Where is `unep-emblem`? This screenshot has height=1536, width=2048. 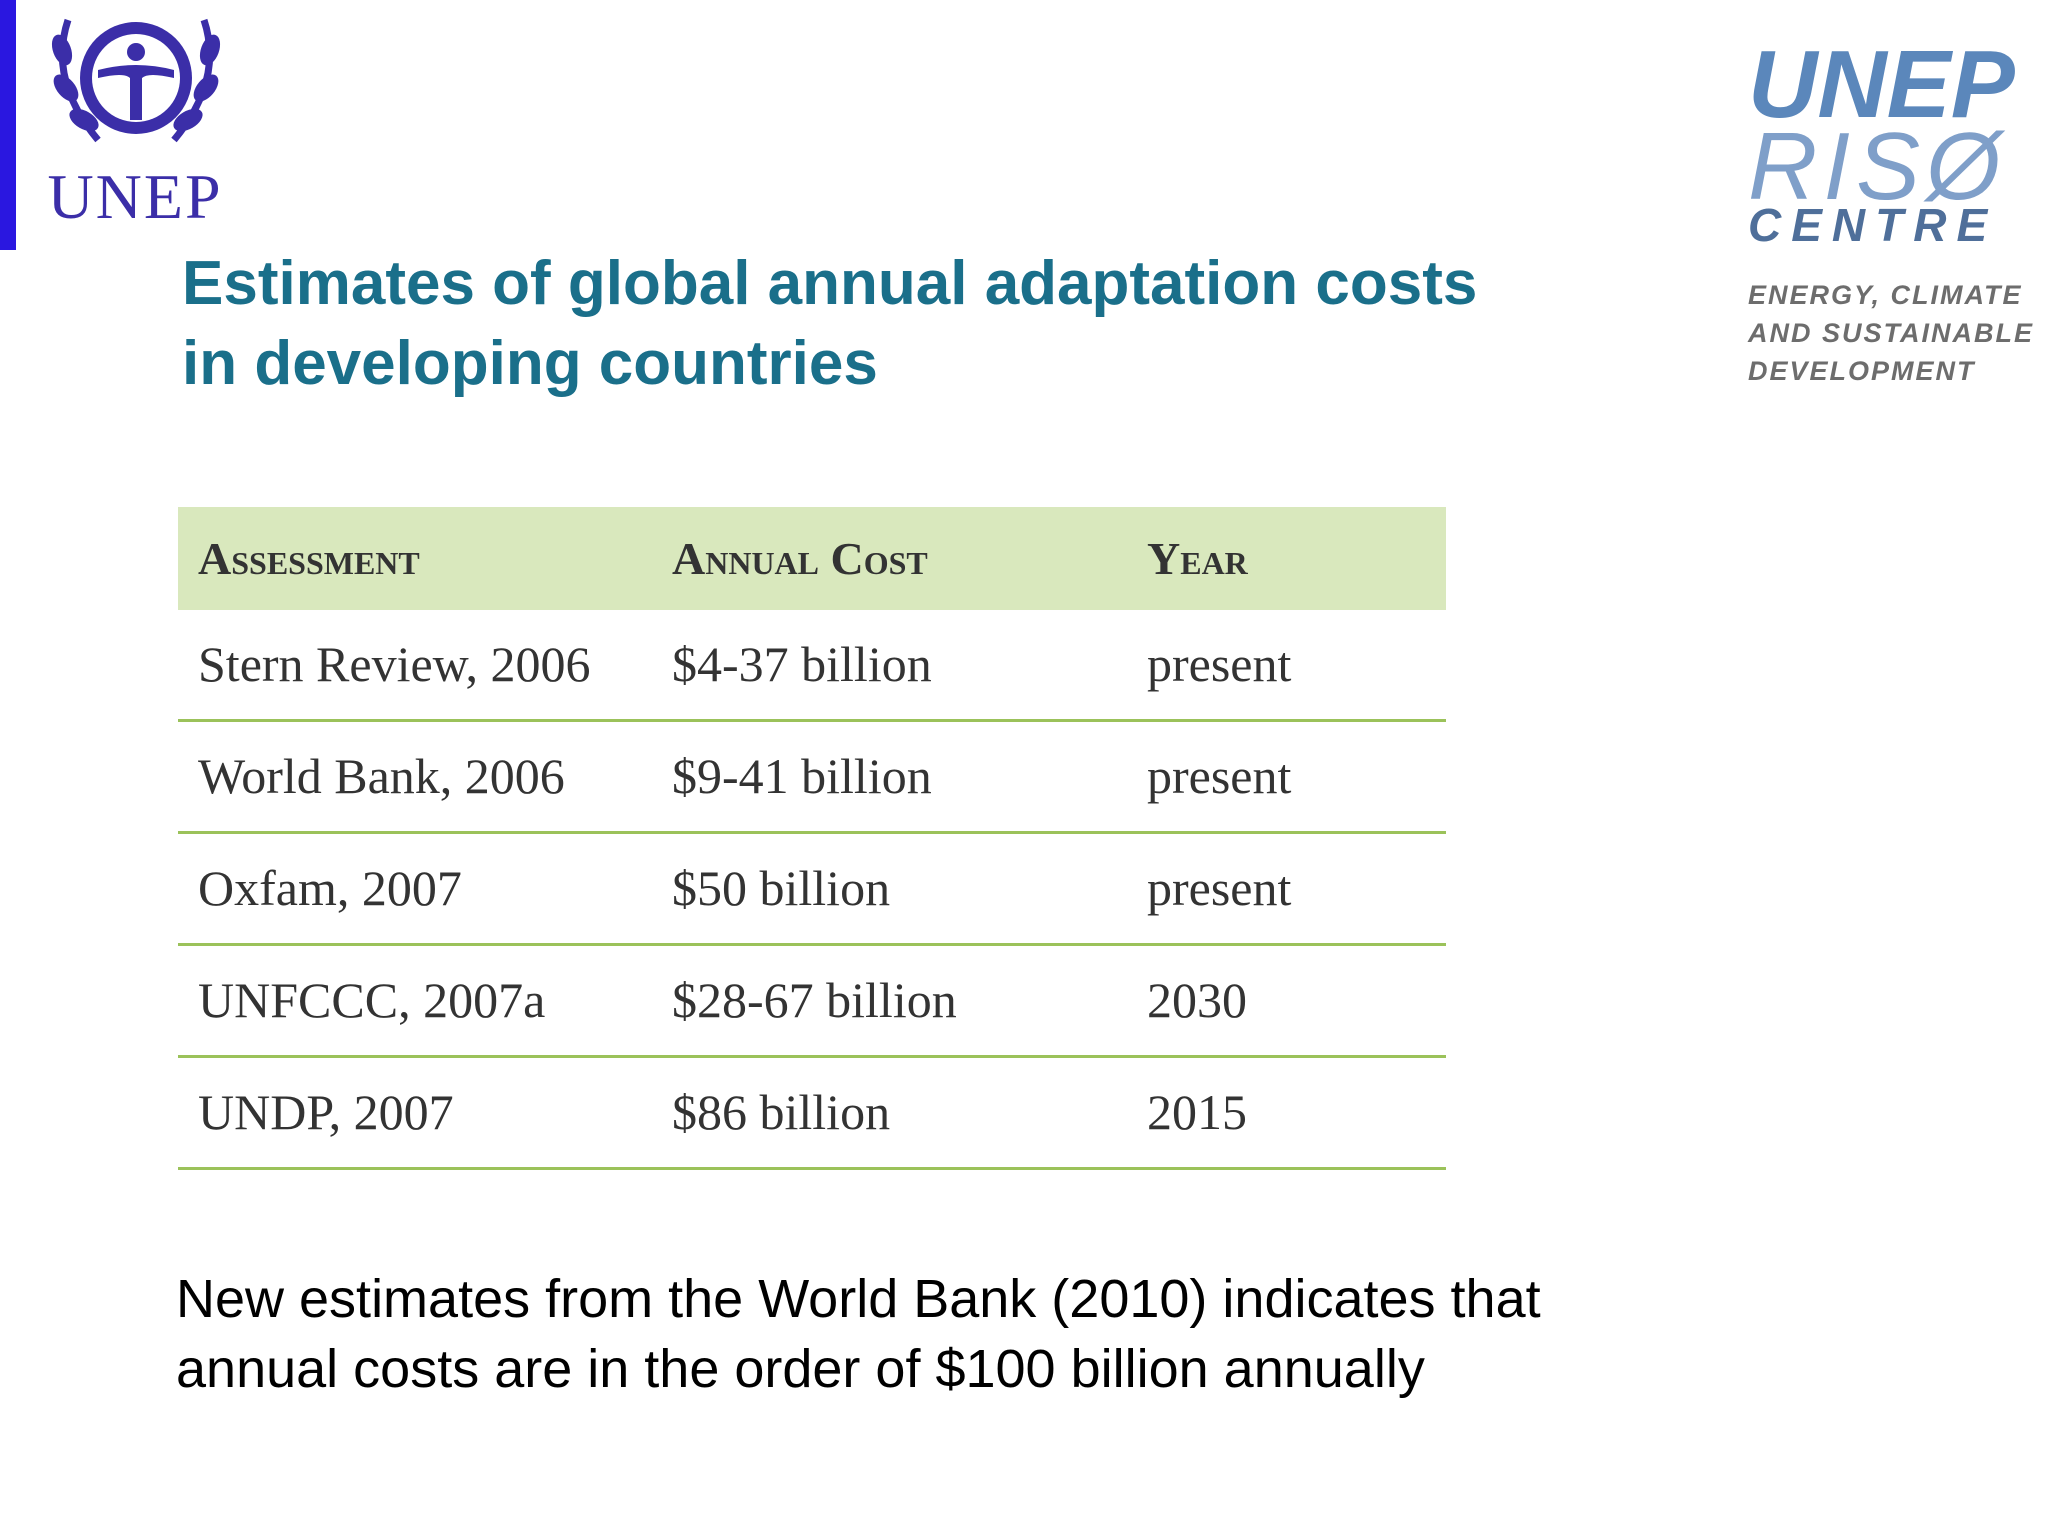
unep-emblem is located at coordinates (136, 80).